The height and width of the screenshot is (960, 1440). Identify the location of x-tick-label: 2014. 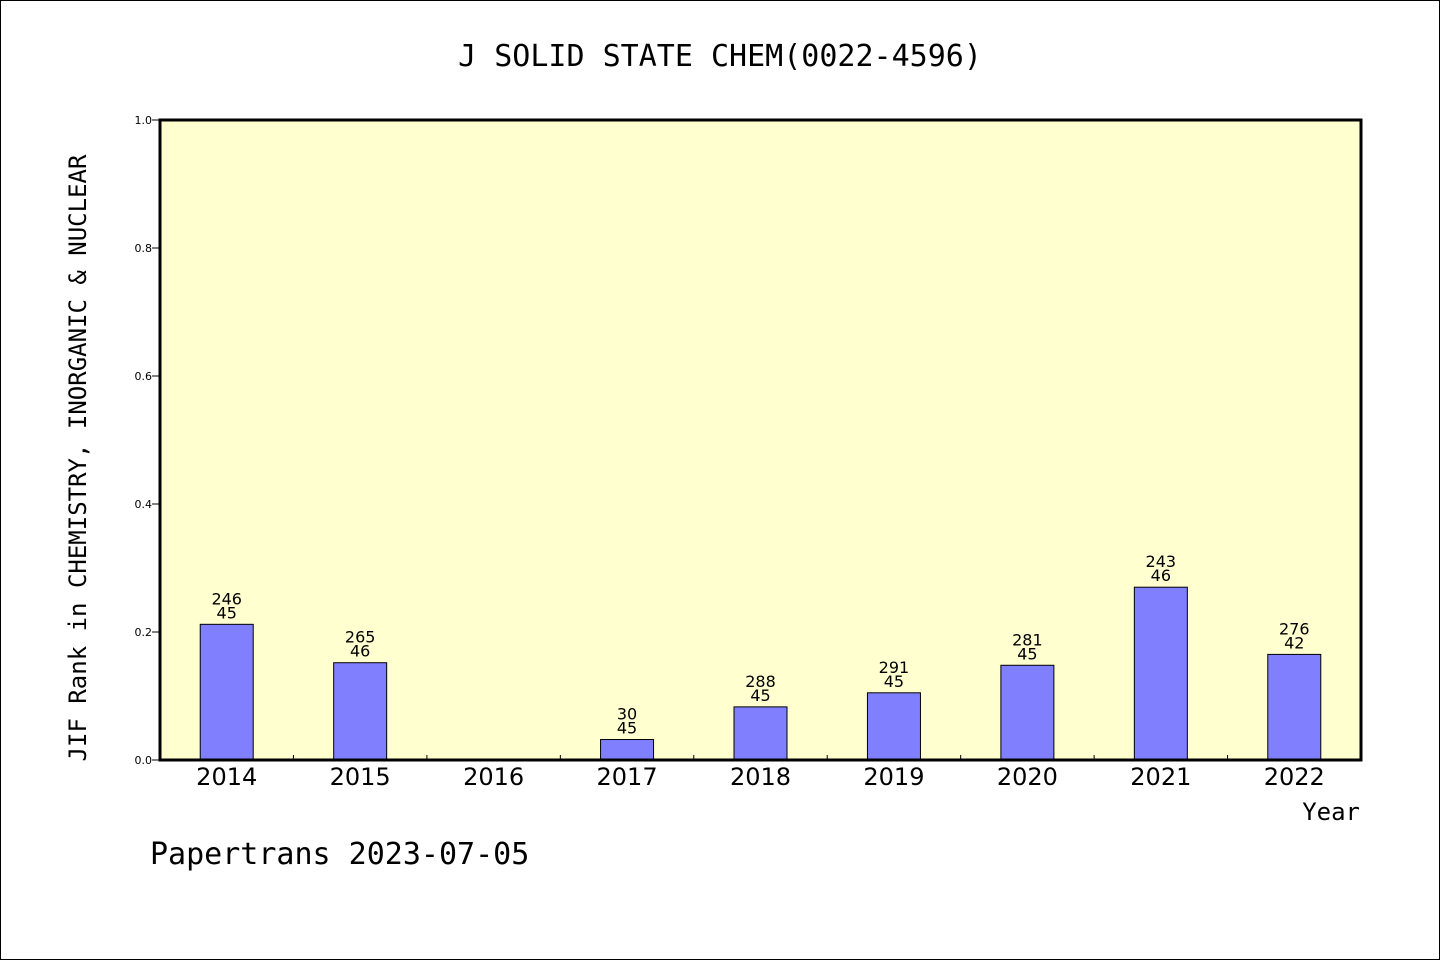
(226, 777).